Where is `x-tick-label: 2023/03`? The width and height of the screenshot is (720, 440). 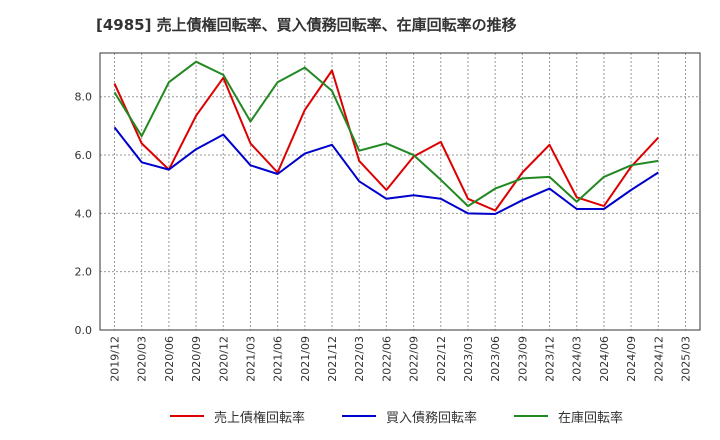
x-tick-label: 2023/03 is located at coordinates (468, 359).